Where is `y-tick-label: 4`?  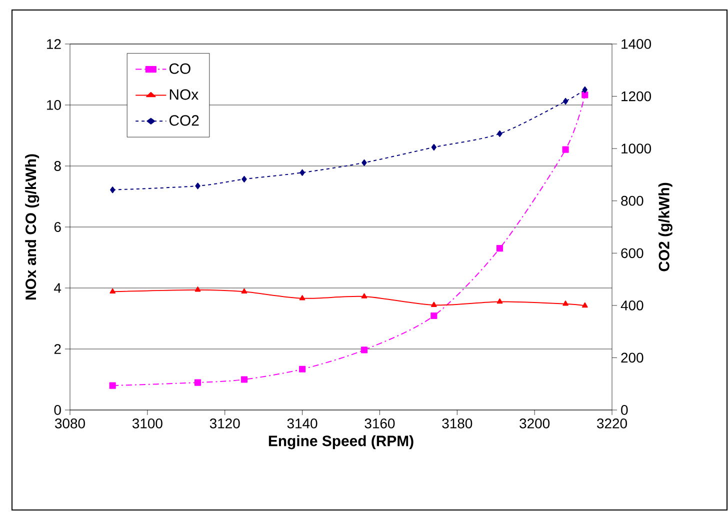
y-tick-label: 4 is located at coordinates (58, 288).